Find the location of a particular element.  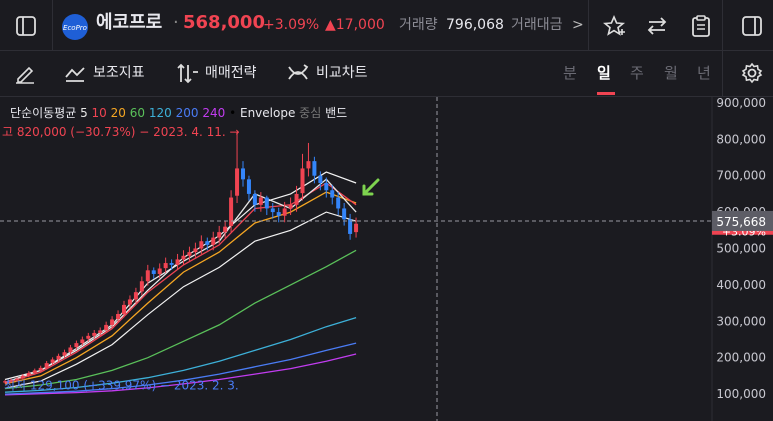

legend-item: 중심 is located at coordinates (310, 113).